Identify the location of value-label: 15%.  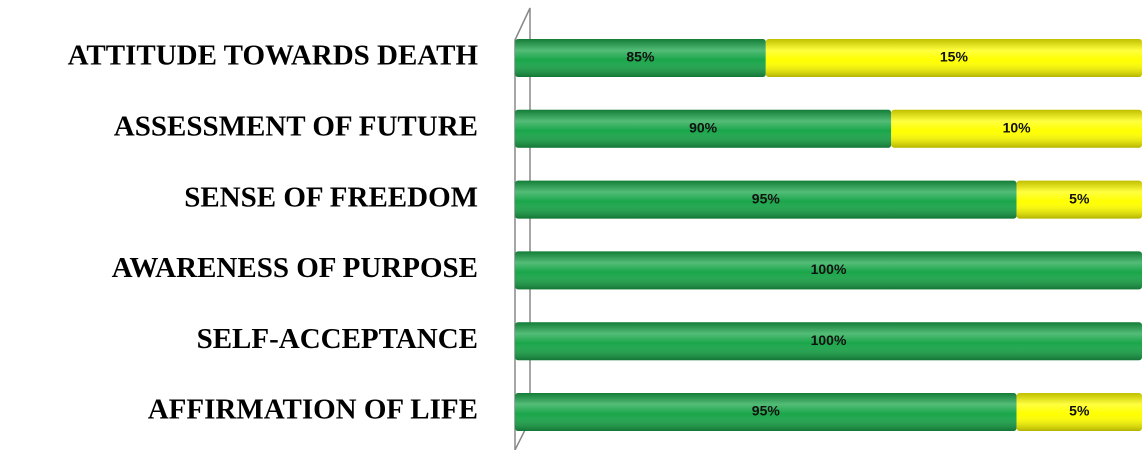
(954, 57).